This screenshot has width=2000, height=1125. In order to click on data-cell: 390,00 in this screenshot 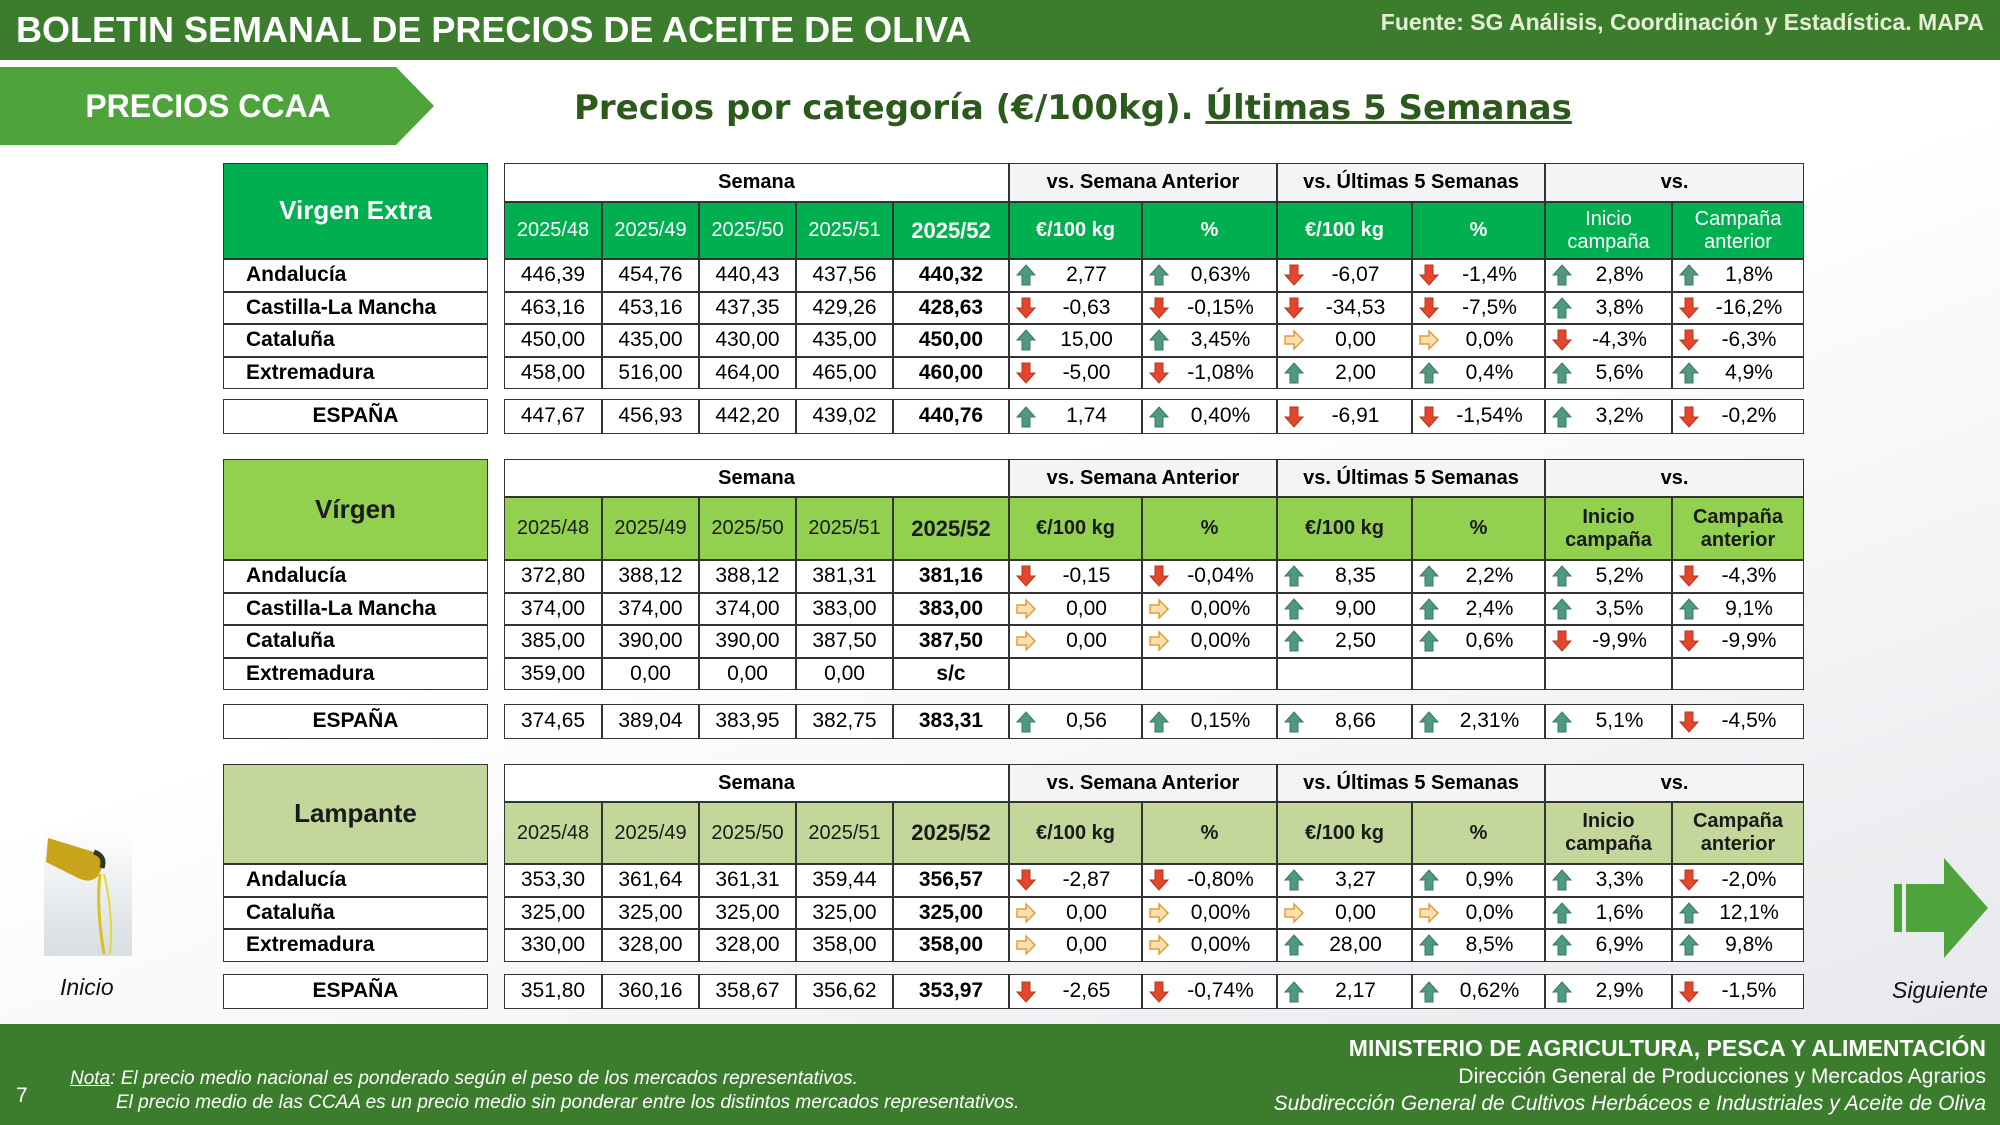, I will do `click(747, 641)`.